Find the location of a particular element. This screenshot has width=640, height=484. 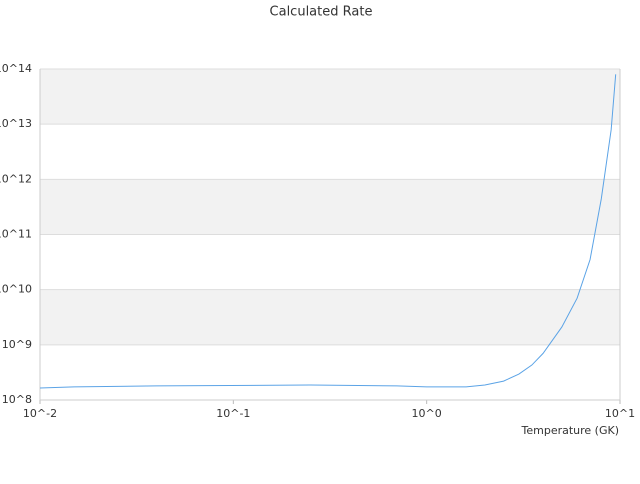

y-tick-label: 10^8 is located at coordinates (17, 399).